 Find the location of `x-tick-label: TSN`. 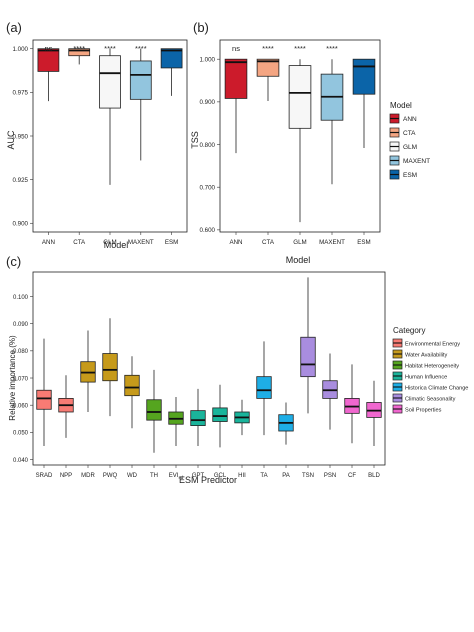

x-tick-label: TSN is located at coordinates (308, 476).